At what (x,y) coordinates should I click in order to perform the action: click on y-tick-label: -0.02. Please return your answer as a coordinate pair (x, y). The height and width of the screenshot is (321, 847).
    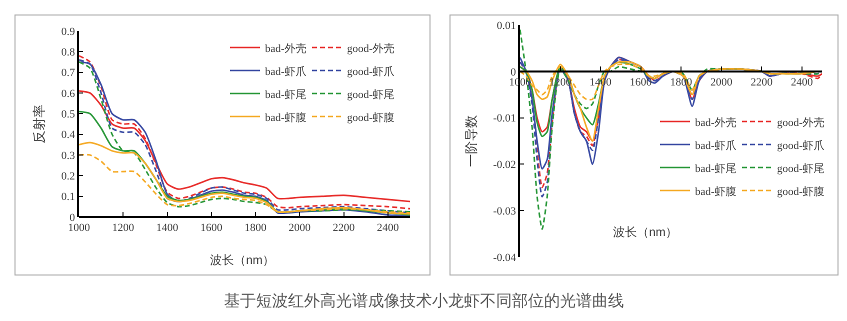
    Looking at the image, I should click on (504, 165).